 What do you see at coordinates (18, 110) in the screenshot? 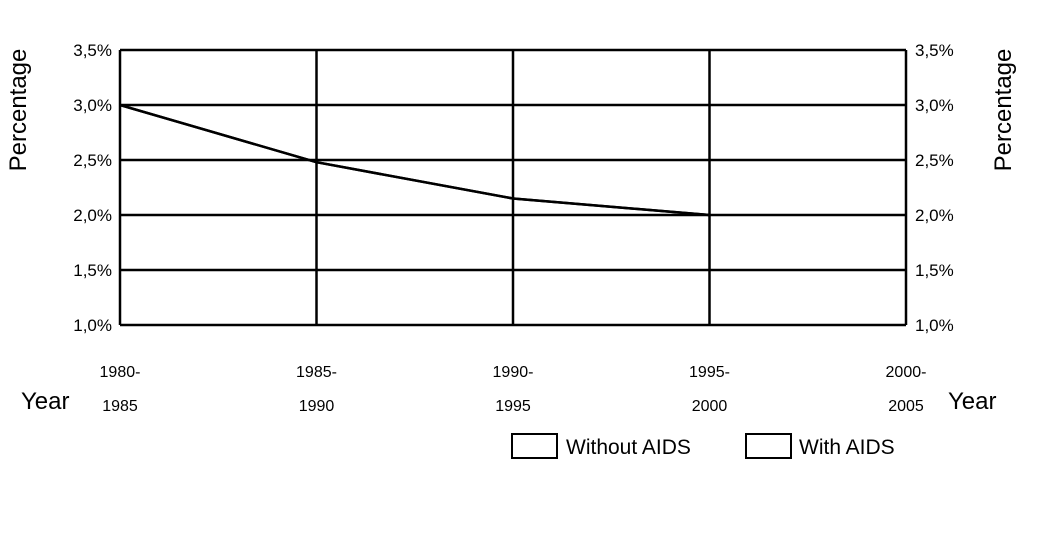
I see `y-axis-left-title: Percentage` at bounding box center [18, 110].